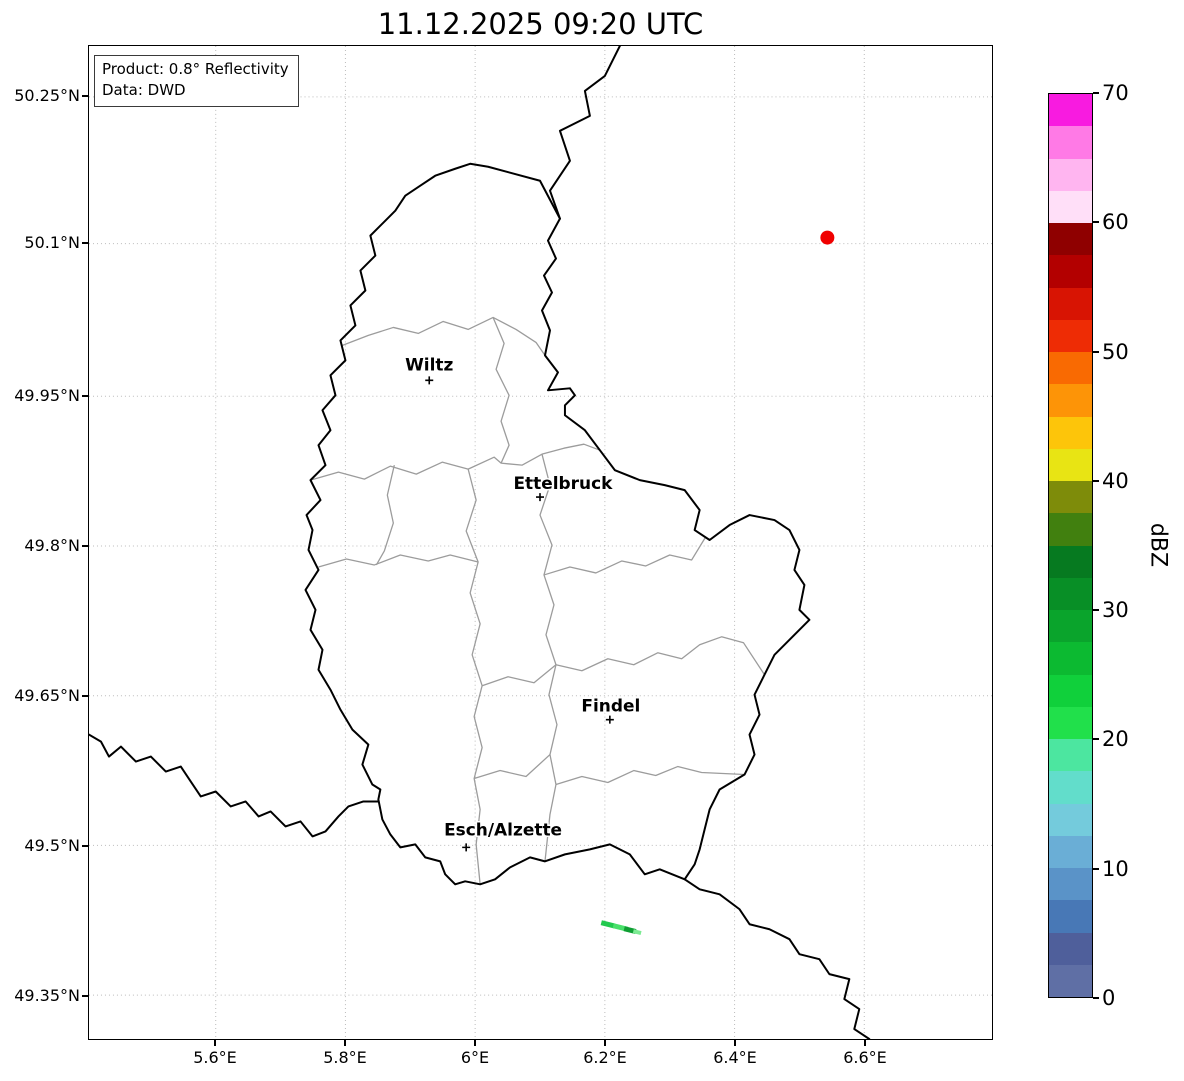 This screenshot has height=1081, width=1184. What do you see at coordinates (503, 829) in the screenshot?
I see `city-label-esch-alzette: Esch/Alzette` at bounding box center [503, 829].